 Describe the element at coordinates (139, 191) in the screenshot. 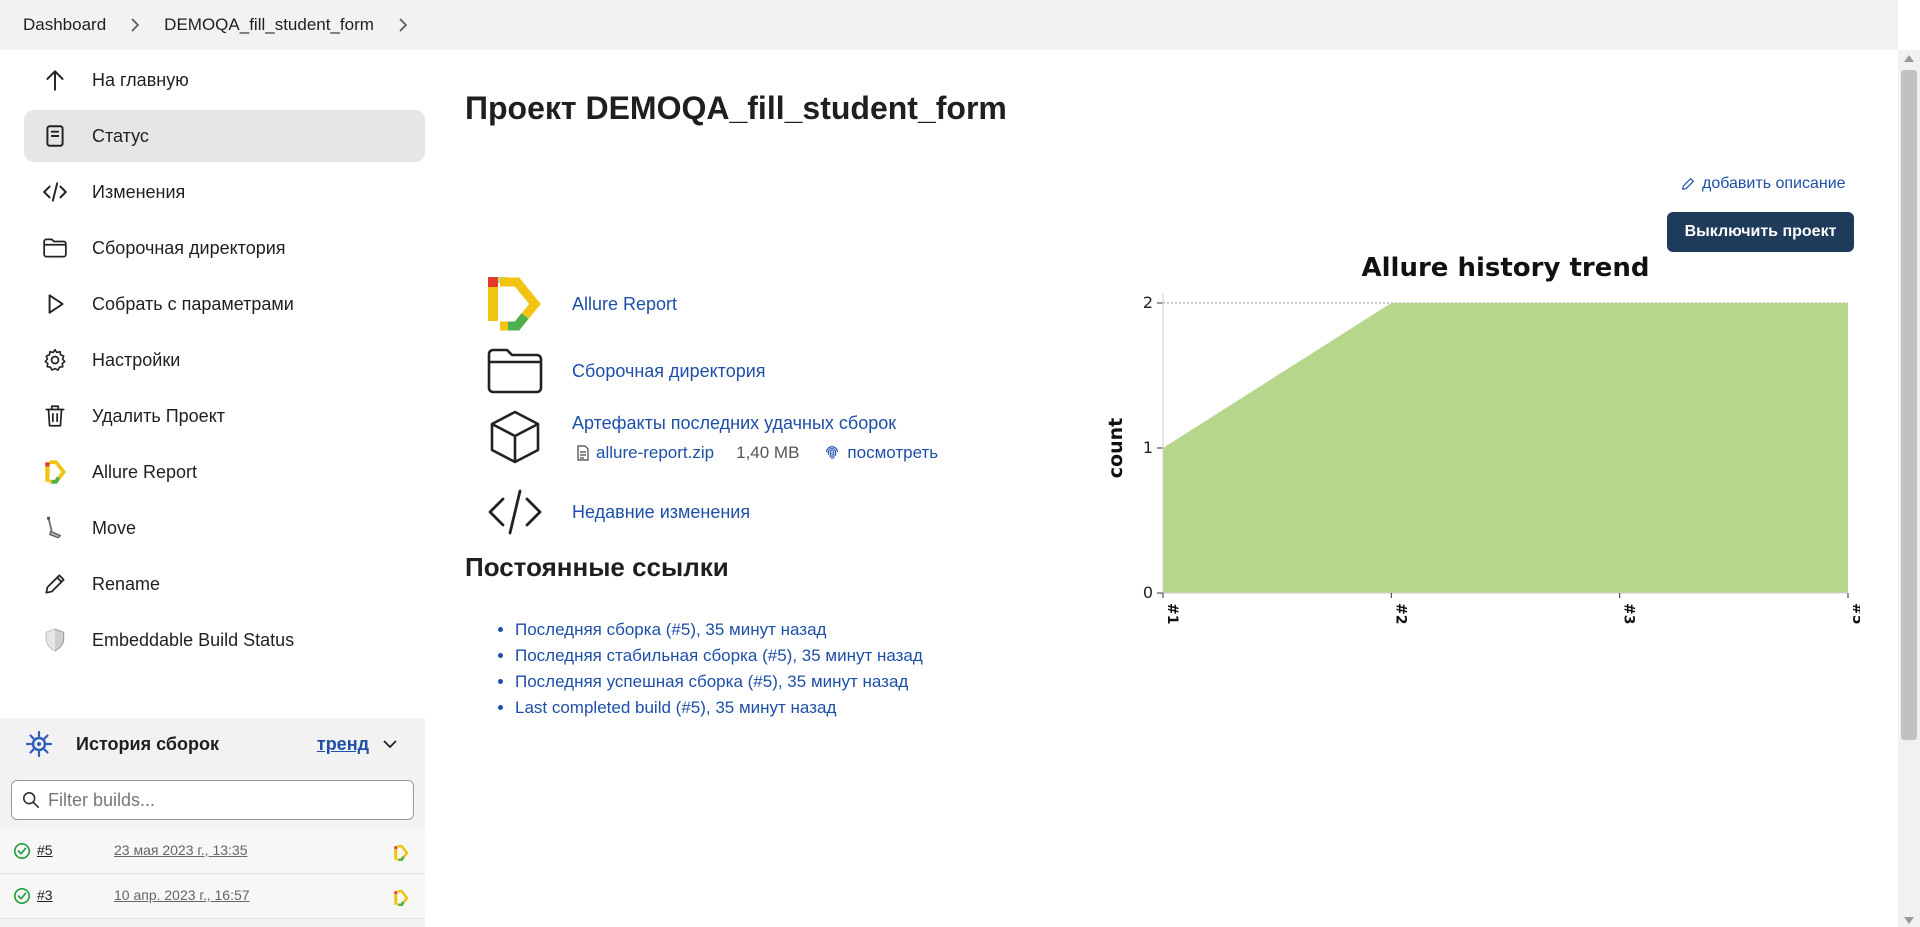

I see `sidebar-item-label: Изменения` at that location.